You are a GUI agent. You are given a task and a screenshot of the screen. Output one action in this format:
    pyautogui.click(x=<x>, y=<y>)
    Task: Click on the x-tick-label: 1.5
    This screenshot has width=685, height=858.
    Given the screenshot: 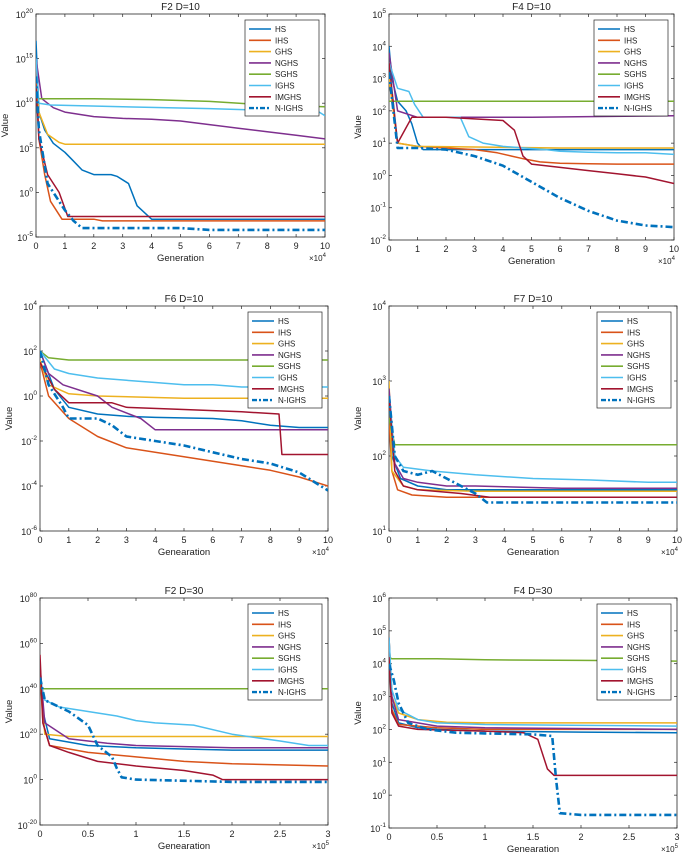 What is the action you would take?
    pyautogui.click(x=184, y=834)
    